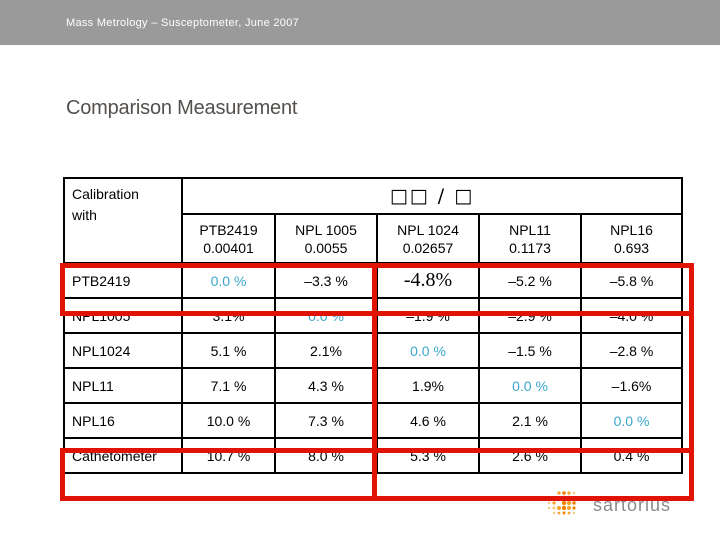 This screenshot has width=720, height=540. I want to click on corner-label-line2: with, so click(84, 215).